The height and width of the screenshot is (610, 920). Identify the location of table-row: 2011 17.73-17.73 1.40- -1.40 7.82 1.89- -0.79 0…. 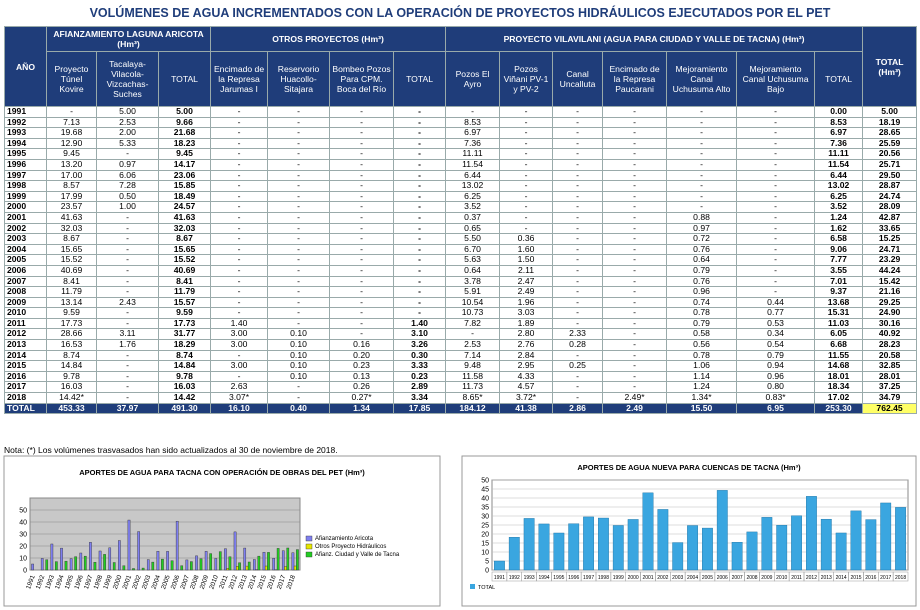
(461, 323).